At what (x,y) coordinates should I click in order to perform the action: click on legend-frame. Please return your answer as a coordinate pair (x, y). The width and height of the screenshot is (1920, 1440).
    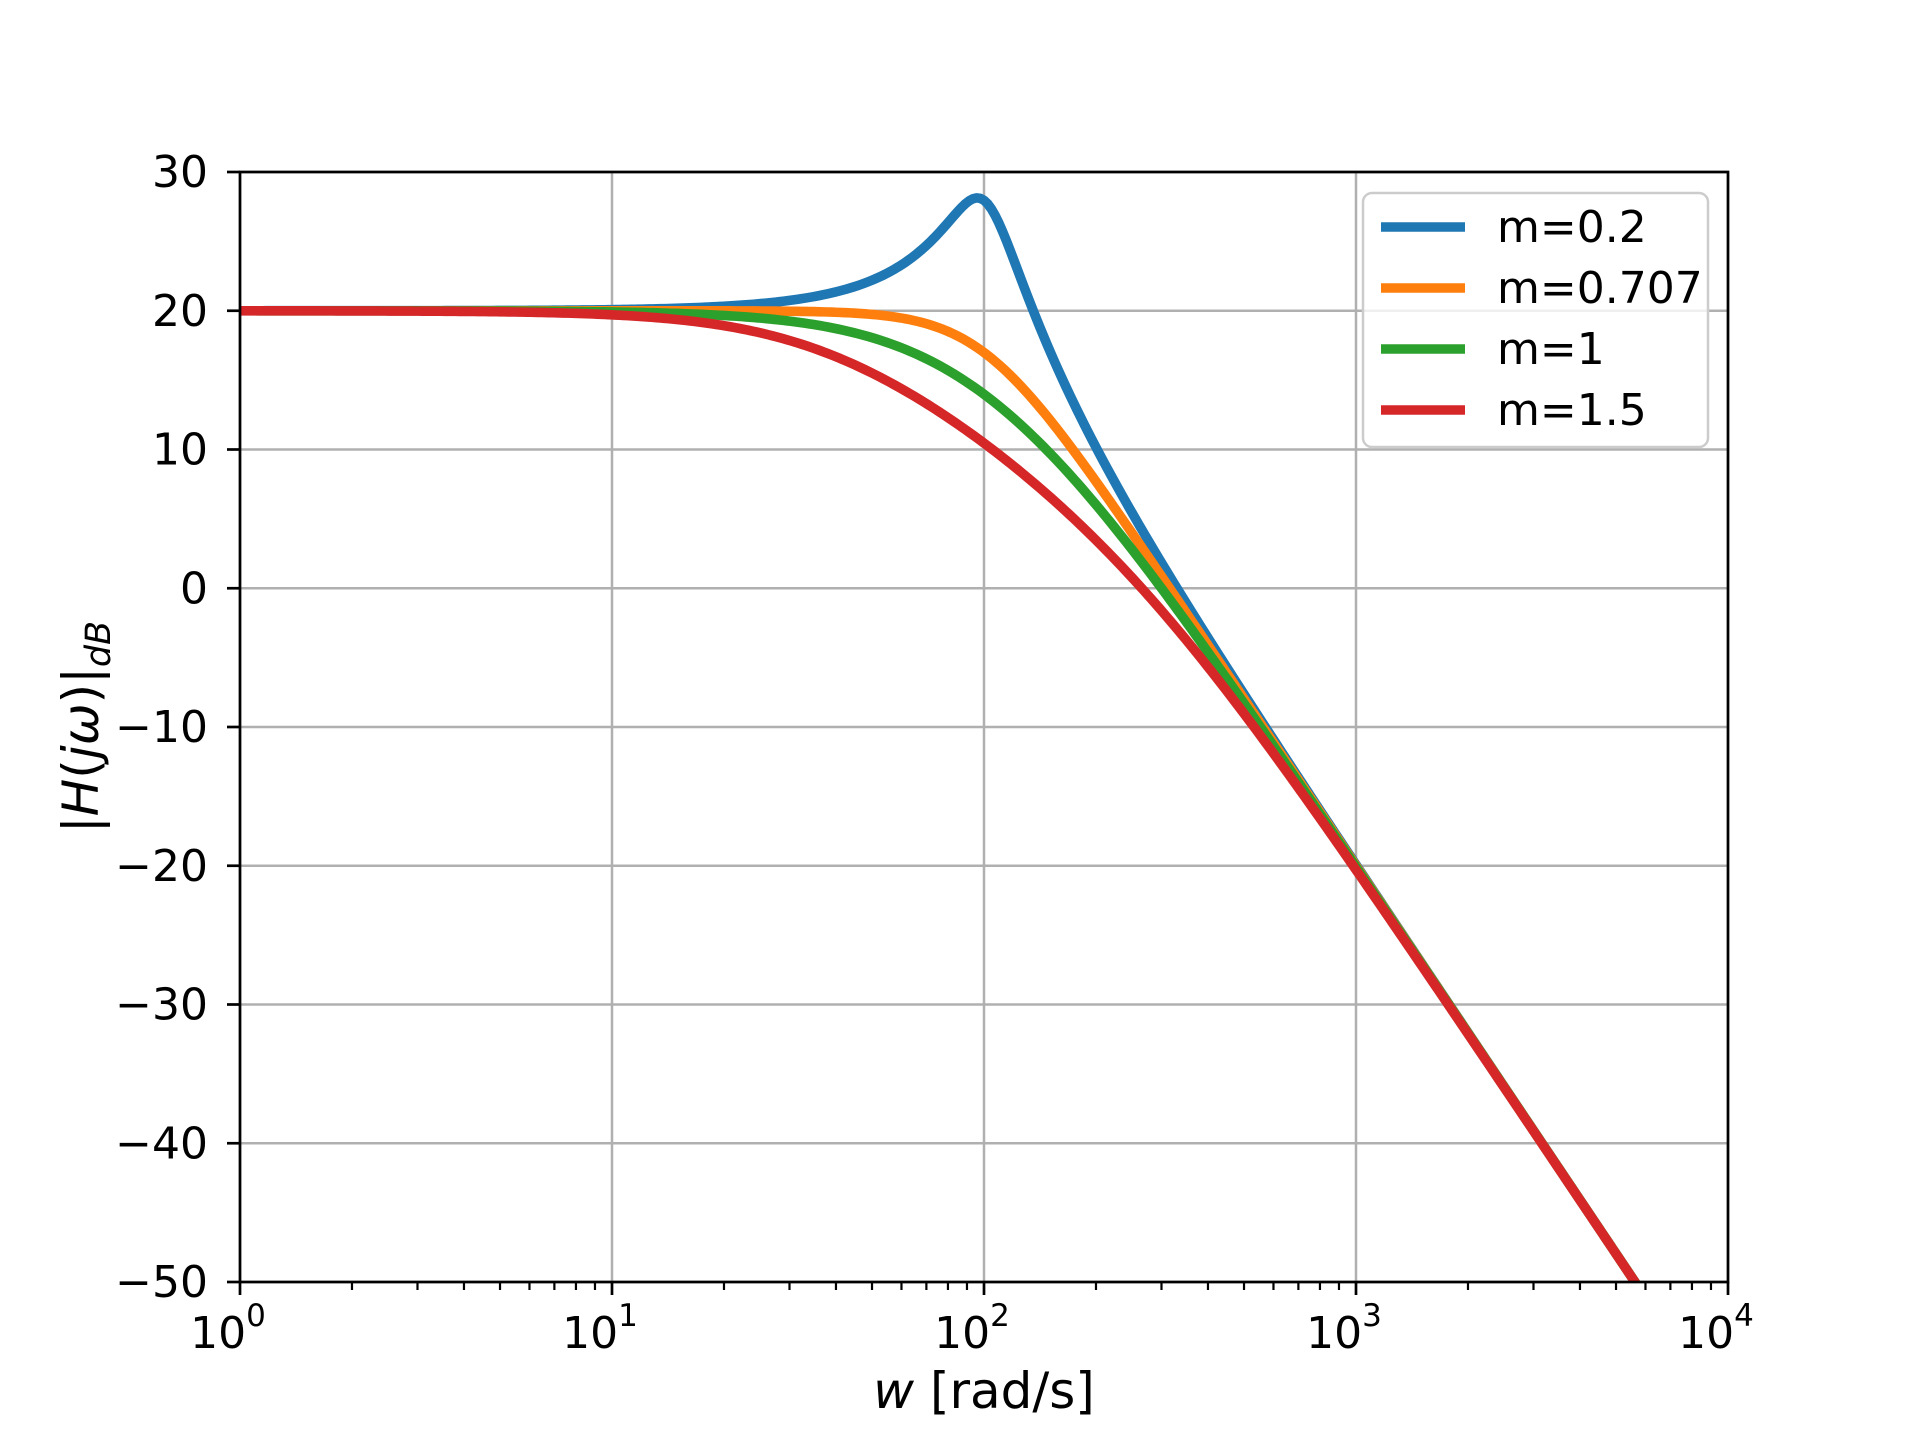
    Looking at the image, I should click on (1535, 320).